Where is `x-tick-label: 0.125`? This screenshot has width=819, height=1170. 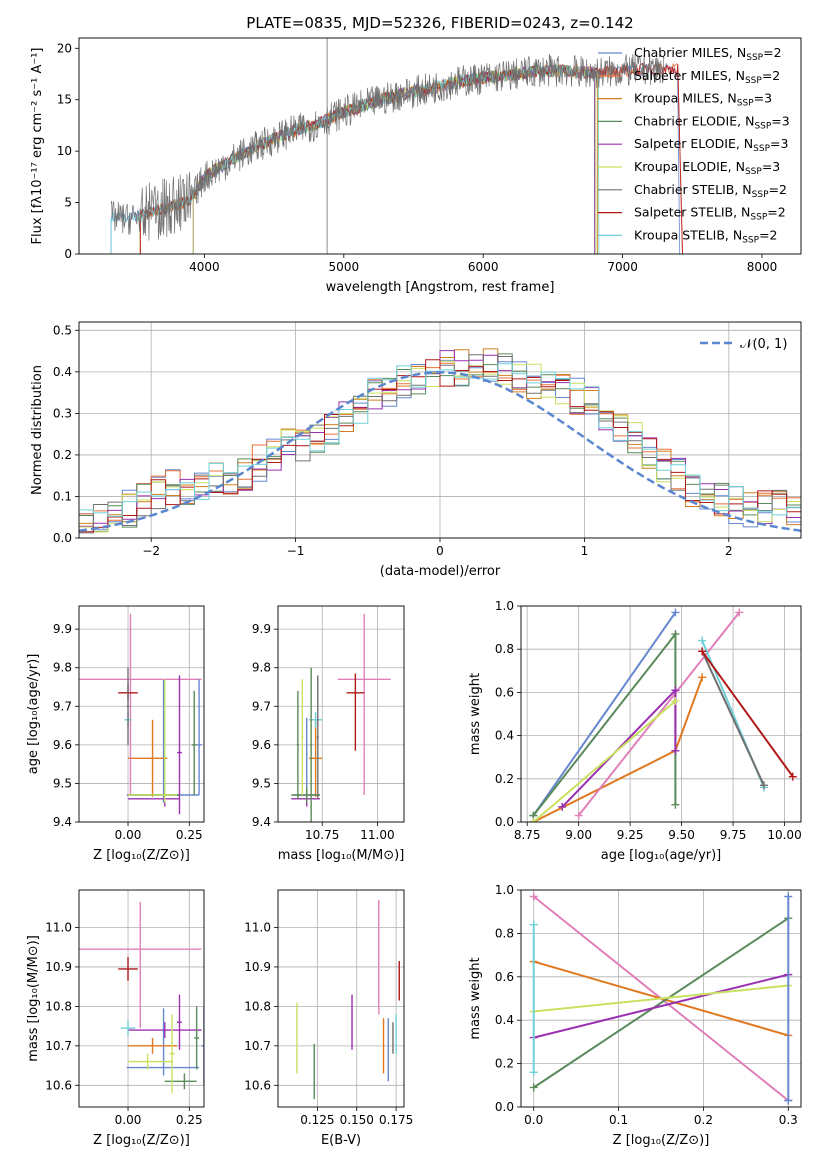 x-tick-label: 0.125 is located at coordinates (317, 1120).